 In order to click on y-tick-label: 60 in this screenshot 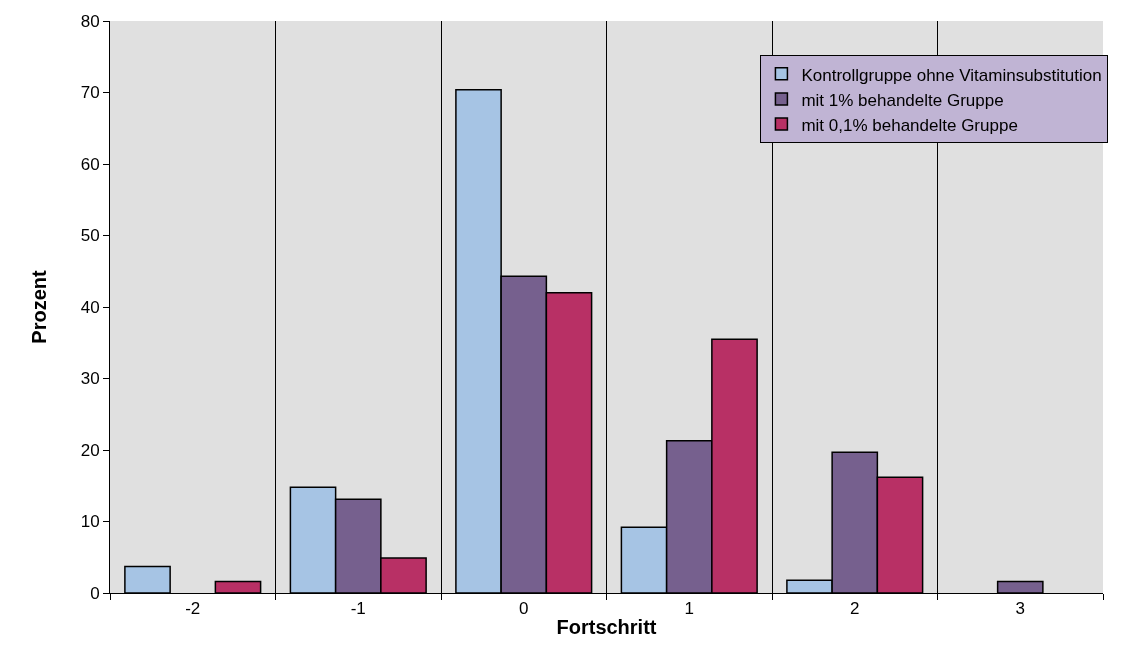, I will do `click(90, 164)`.